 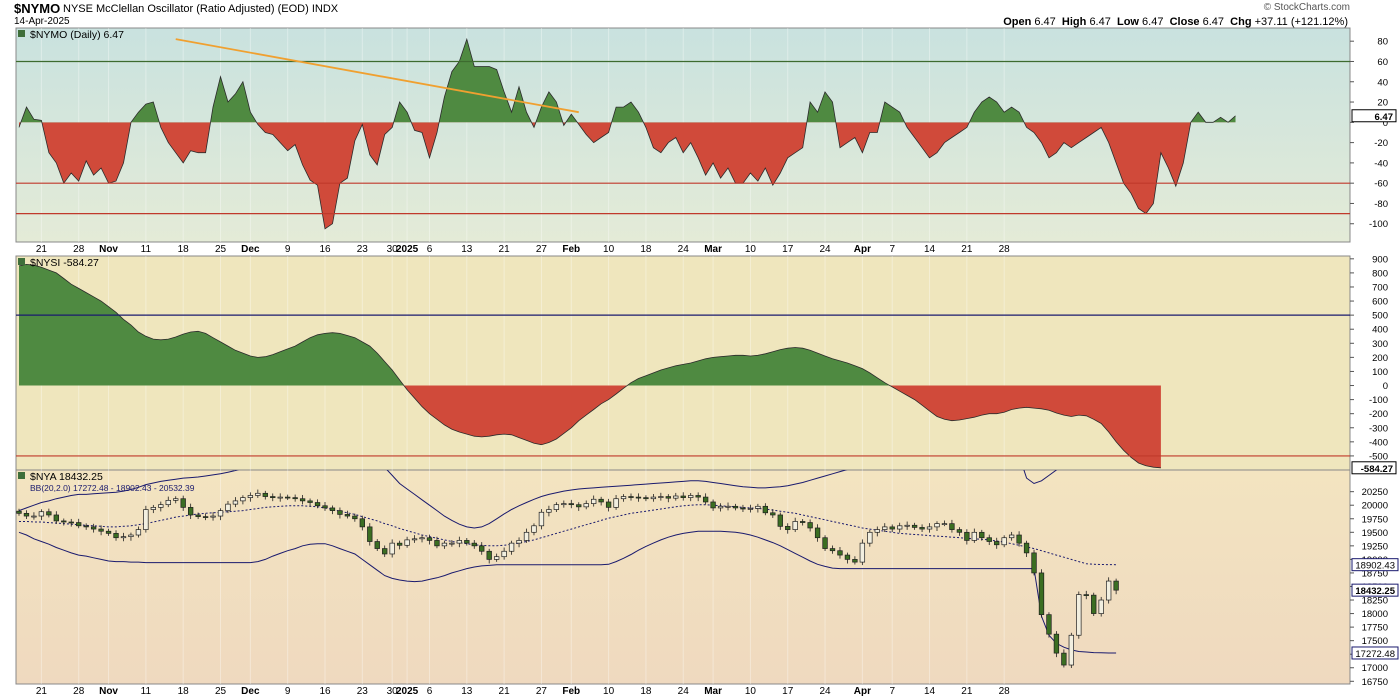 What do you see at coordinates (825, 249) in the screenshot?
I see `x-tick-label: 24` at bounding box center [825, 249].